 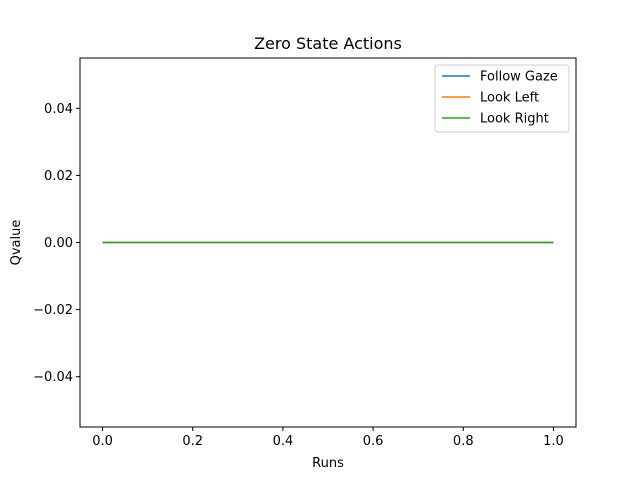 What do you see at coordinates (328, 438) in the screenshot?
I see `x-axis: 0.0 0.2 0.4 0.6 0.8 1.0` at bounding box center [328, 438].